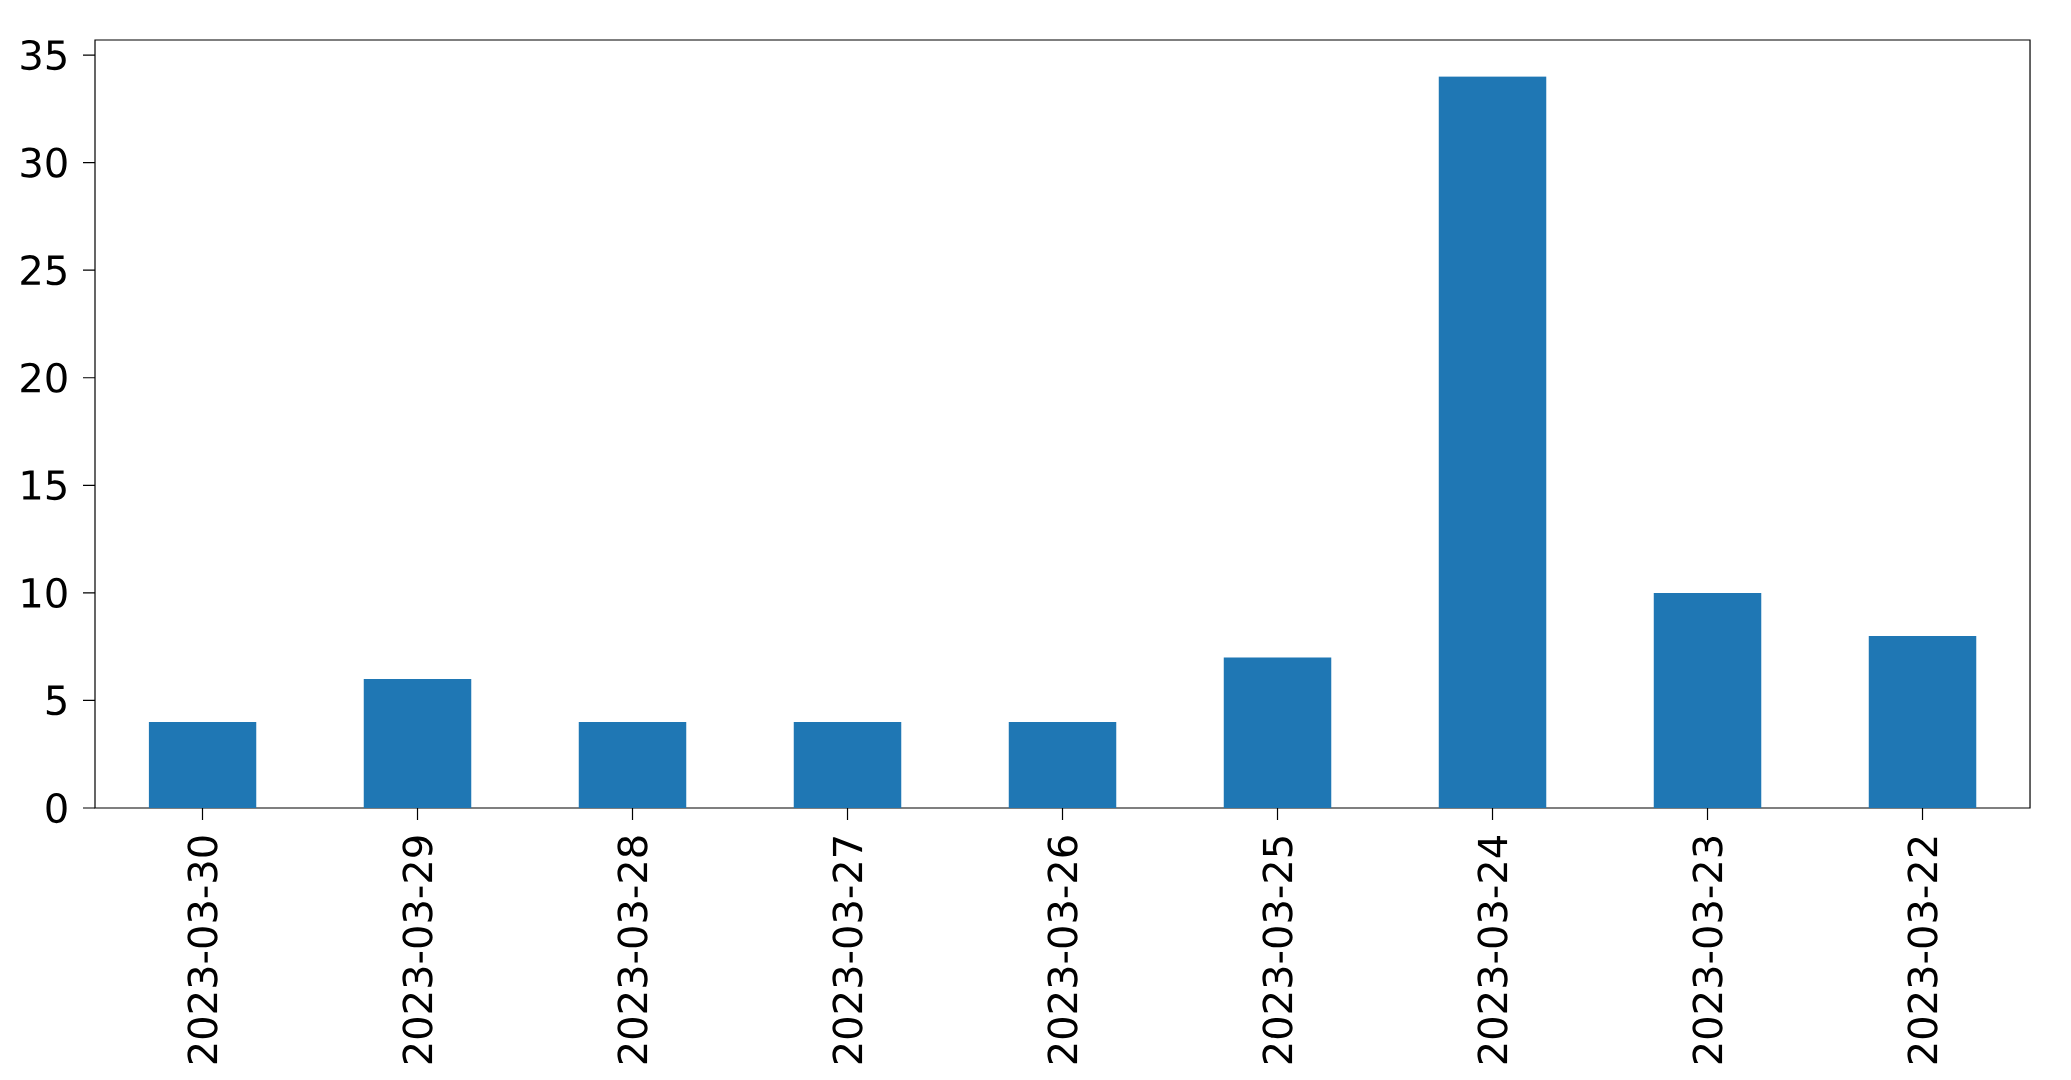 This screenshot has width=2071, height=1080. Describe the element at coordinates (43, 55) in the screenshot. I see `y-tick-label: 35` at that location.